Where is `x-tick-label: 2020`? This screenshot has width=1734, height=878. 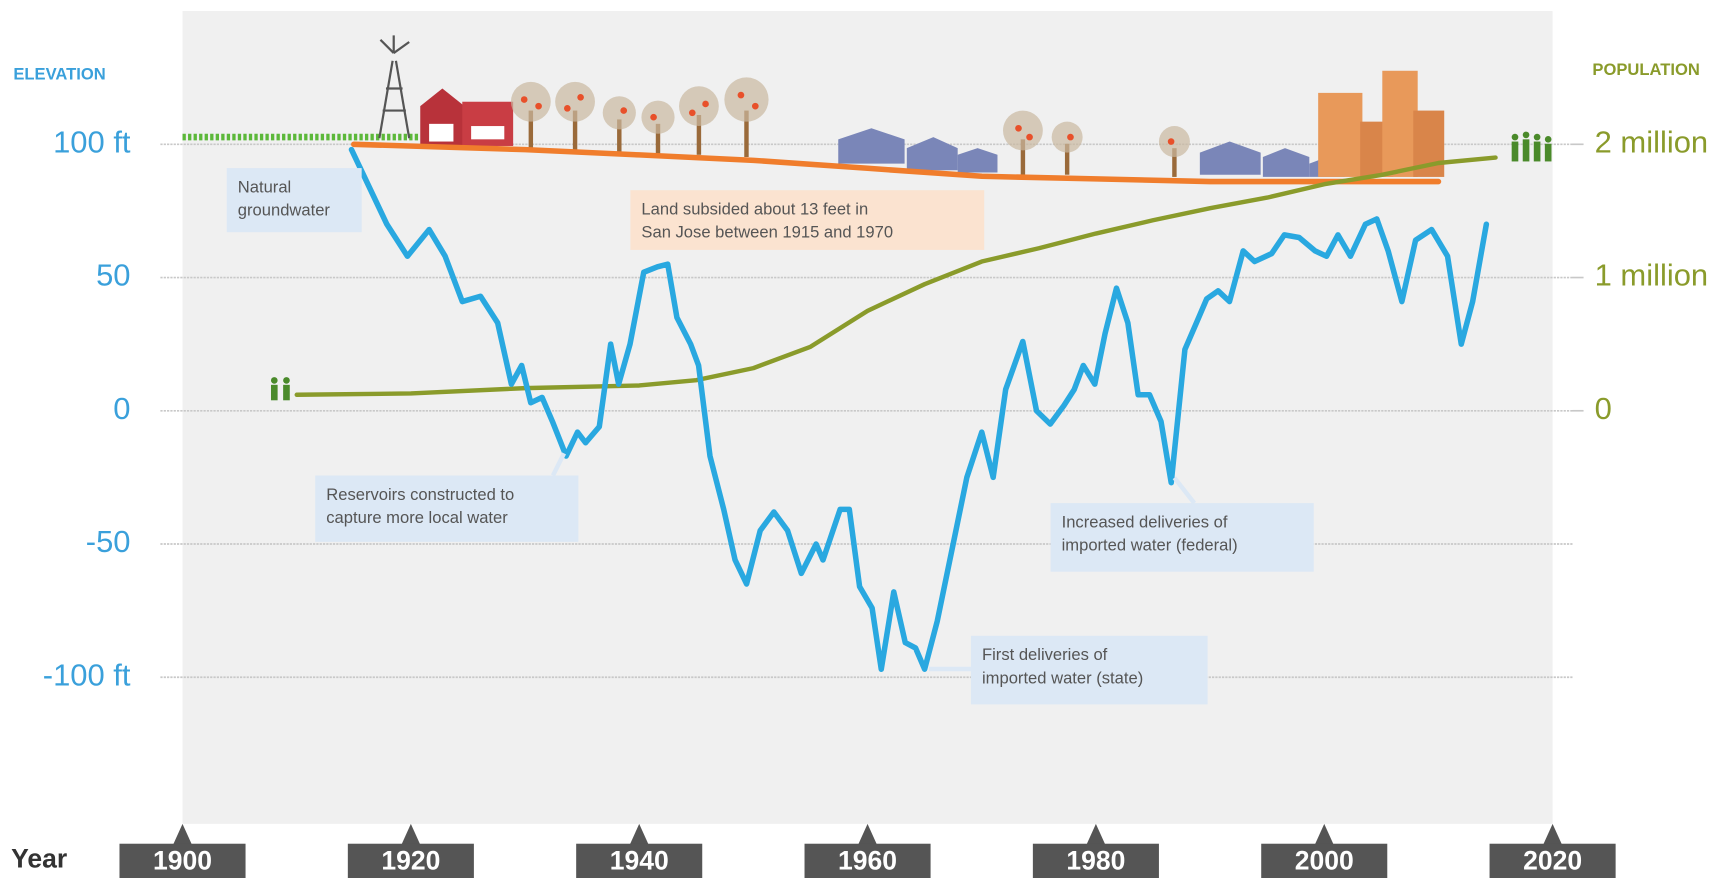
x-tick-label: 2020 is located at coordinates (1552, 861).